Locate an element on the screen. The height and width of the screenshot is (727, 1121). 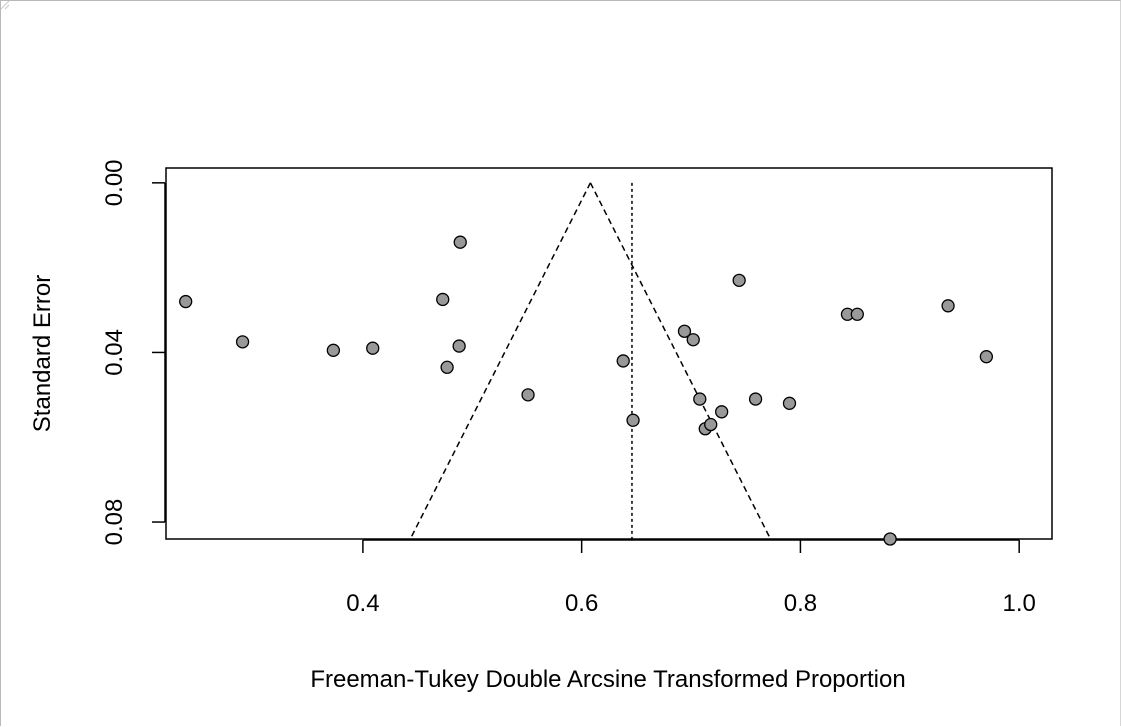
x-tick-label: 0.4 is located at coordinates (362, 603).